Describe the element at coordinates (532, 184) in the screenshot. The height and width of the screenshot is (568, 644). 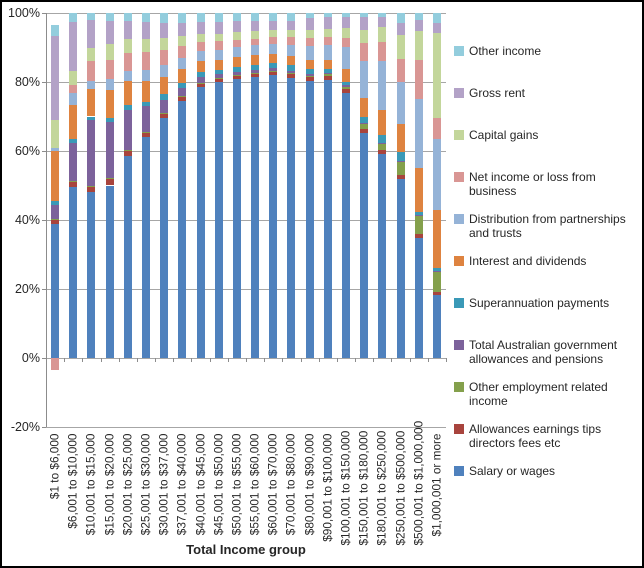
I see `legend-label: Net income or loss from business` at that location.